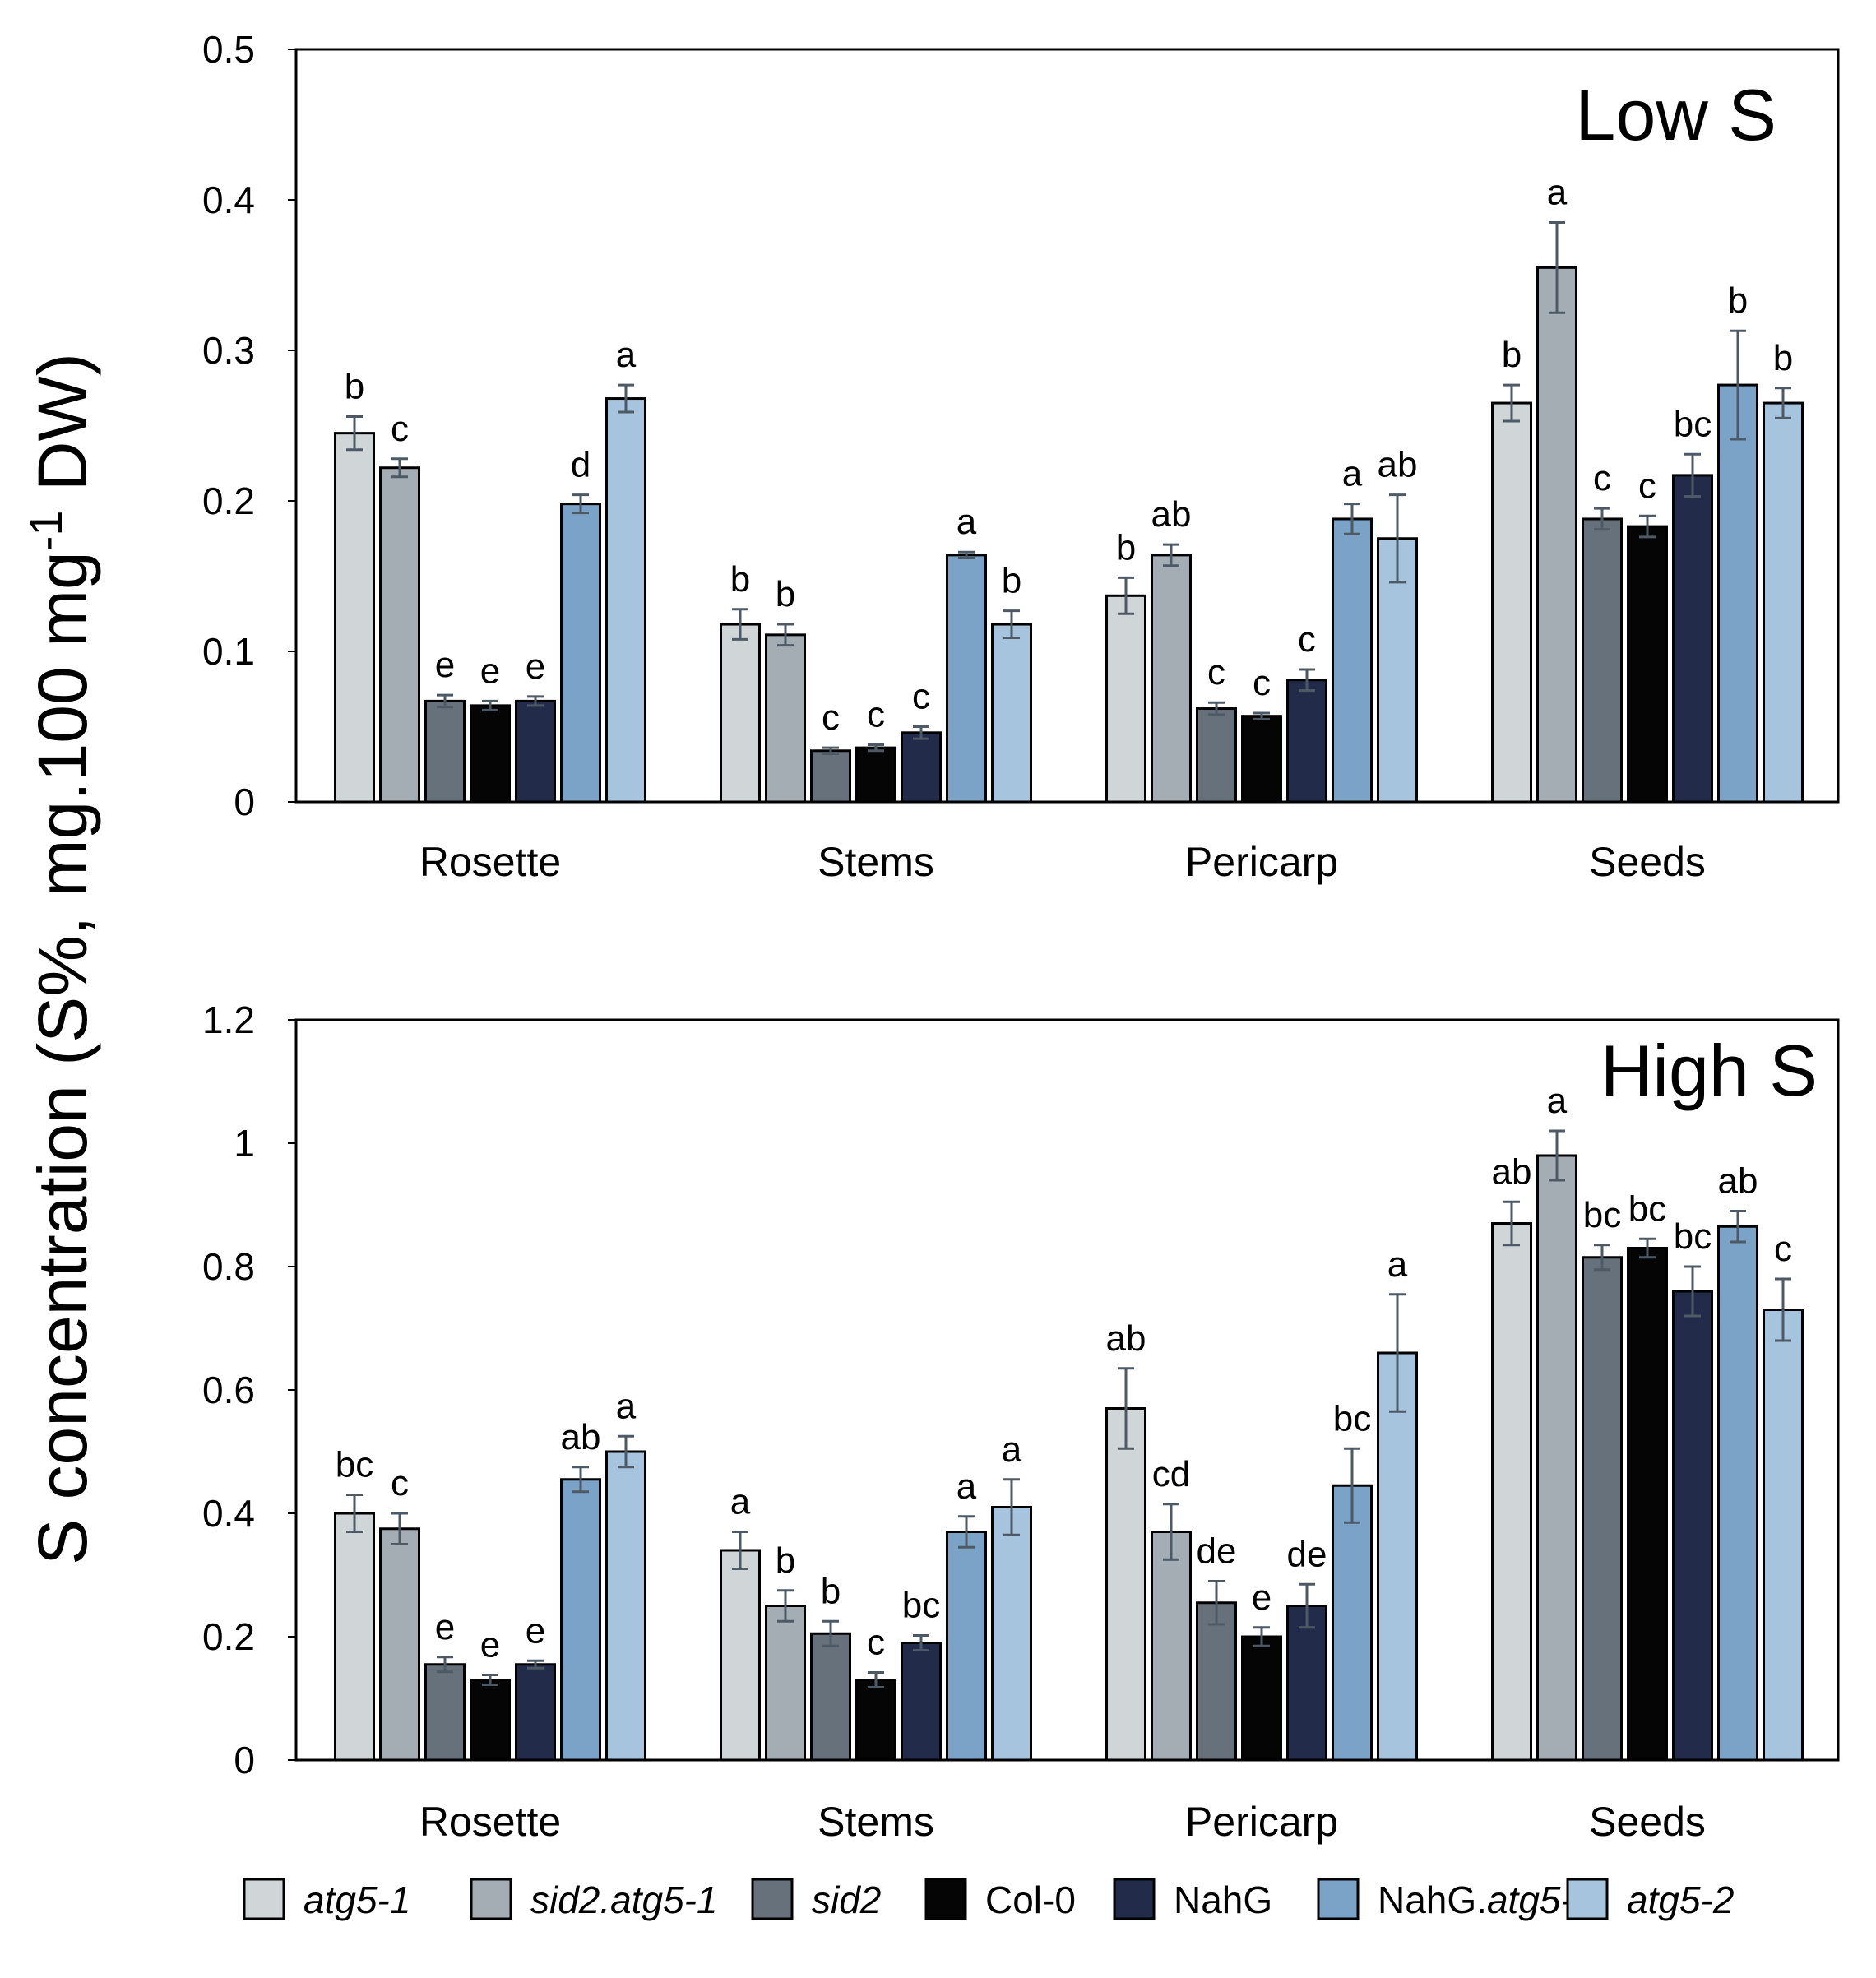 This screenshot has height=1978, width=1876. Describe the element at coordinates (1223, 1899) in the screenshot. I see `legend-label: NahG` at that location.